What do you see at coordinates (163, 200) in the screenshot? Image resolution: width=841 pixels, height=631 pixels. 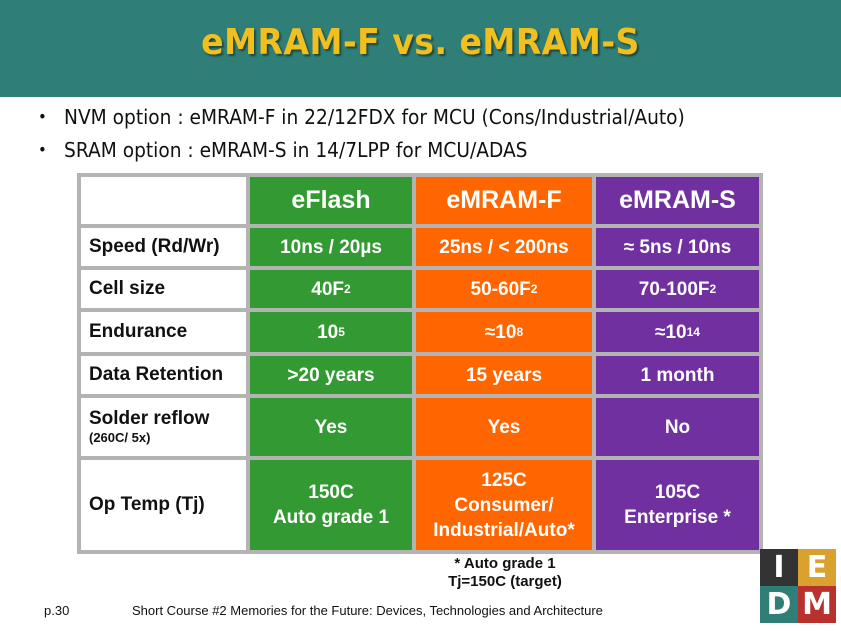 I see `corner-cell` at bounding box center [163, 200].